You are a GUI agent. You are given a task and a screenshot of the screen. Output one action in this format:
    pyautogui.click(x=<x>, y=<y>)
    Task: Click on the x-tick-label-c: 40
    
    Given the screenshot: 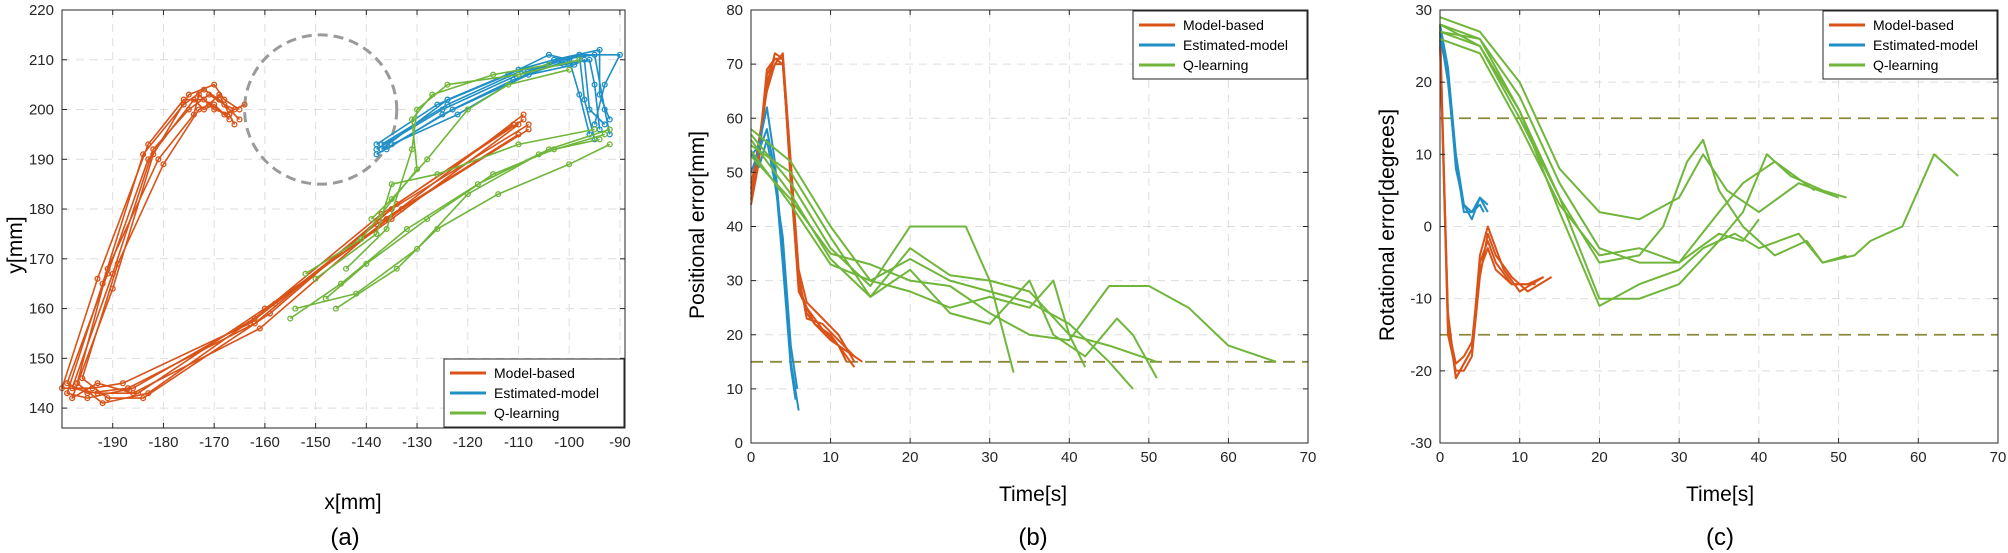 What is the action you would take?
    pyautogui.click(x=1759, y=457)
    